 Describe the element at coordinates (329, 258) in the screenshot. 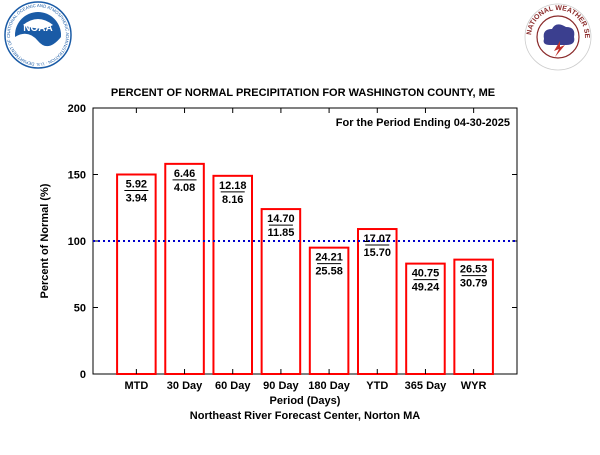

I see `bar-observed-label: 24.21` at that location.